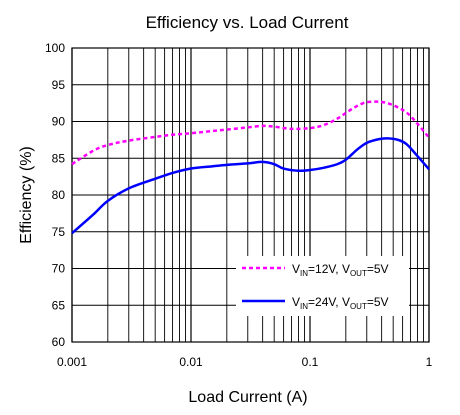 This screenshot has height=415, width=460. I want to click on y-tick-label: 100, so click(55, 48).